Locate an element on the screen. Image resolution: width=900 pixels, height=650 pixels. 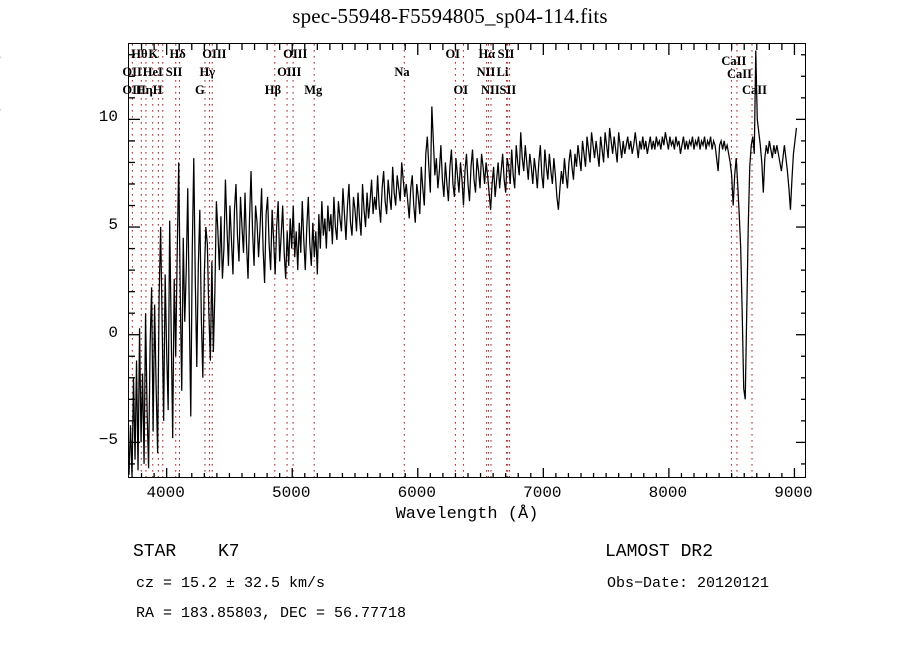
x-tick-label-4000: 4000 is located at coordinates (165, 493).